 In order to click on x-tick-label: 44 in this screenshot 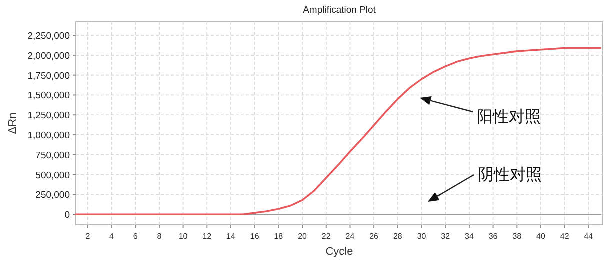, I will do `click(589, 236)`.